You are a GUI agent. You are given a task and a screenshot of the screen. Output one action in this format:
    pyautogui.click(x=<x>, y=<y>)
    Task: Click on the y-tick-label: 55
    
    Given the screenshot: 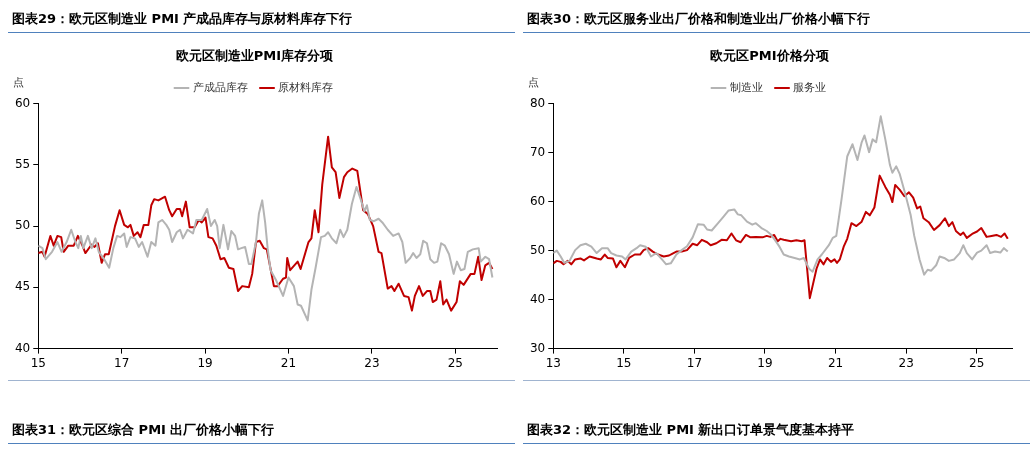 What is the action you would take?
    pyautogui.click(x=22, y=163)
    